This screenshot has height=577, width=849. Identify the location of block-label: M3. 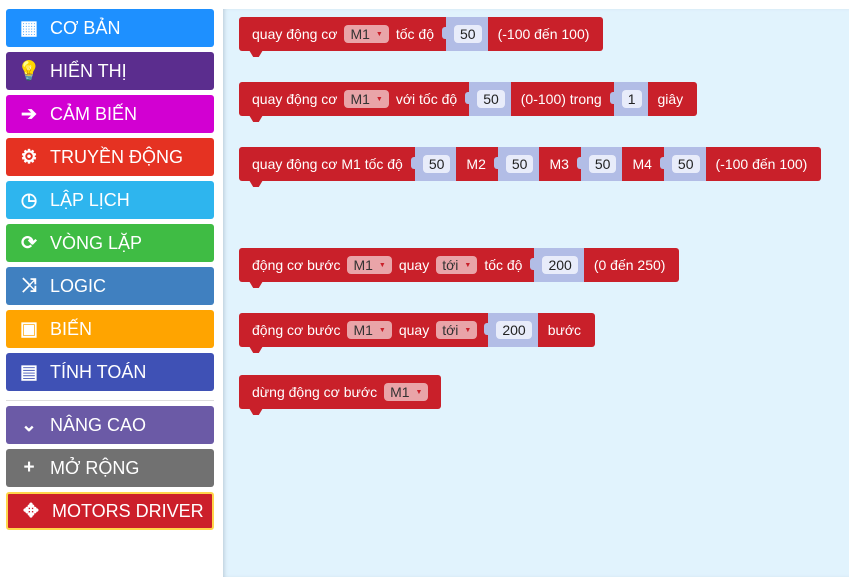
(559, 164).